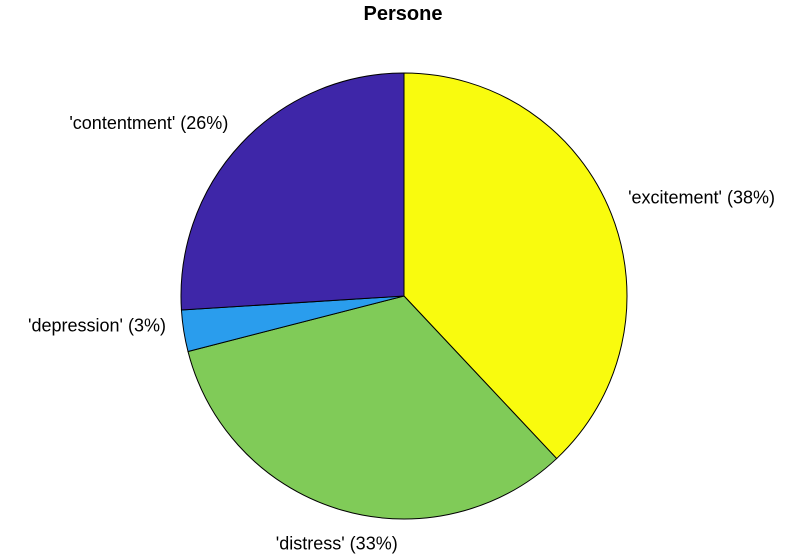  I want to click on pie-slice-contentment, so click(292, 191).